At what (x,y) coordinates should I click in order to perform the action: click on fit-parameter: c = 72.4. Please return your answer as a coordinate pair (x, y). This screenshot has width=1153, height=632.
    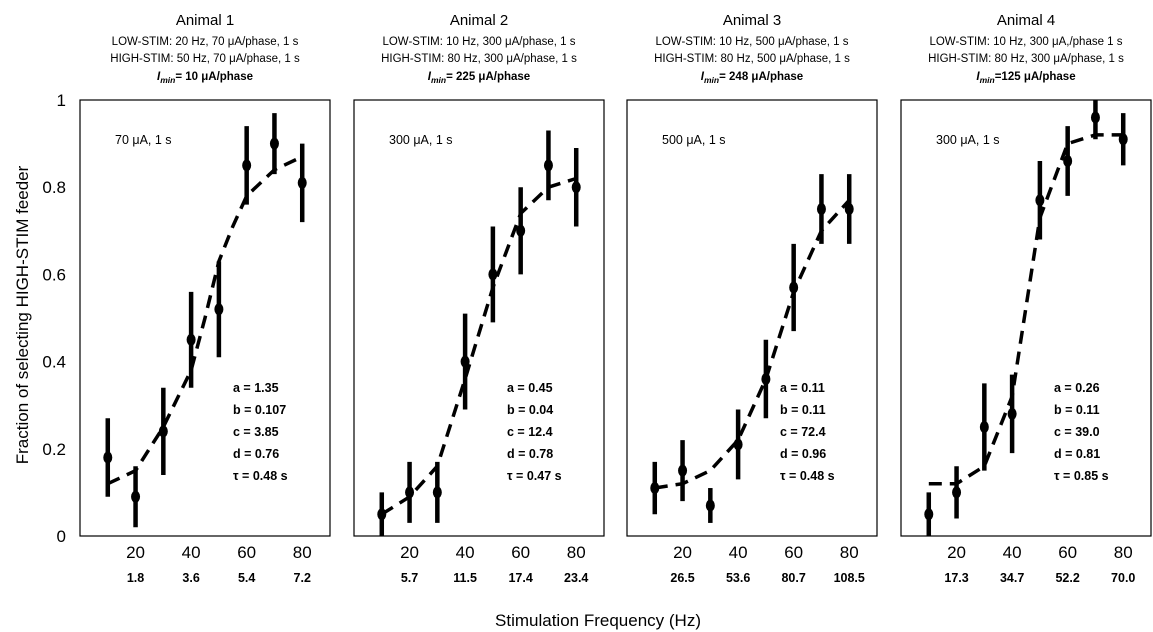
    Looking at the image, I should click on (803, 432).